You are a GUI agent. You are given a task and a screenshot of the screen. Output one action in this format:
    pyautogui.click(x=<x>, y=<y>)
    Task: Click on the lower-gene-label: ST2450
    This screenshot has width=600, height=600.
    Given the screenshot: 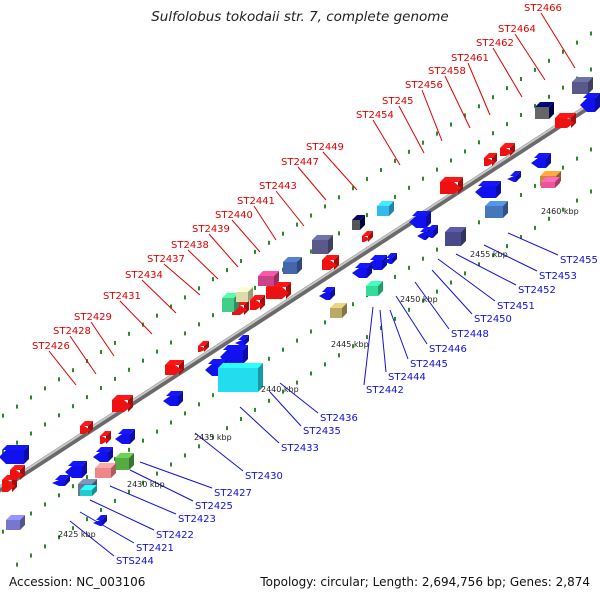 What is the action you would take?
    pyautogui.click(x=493, y=319)
    